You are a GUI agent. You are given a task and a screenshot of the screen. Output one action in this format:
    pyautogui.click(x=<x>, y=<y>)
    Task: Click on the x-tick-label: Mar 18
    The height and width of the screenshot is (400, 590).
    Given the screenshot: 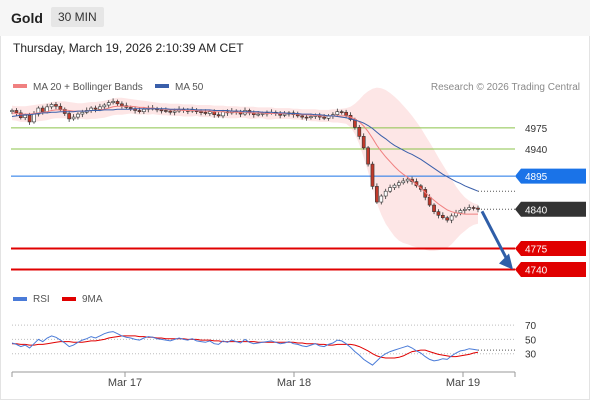 What is the action you would take?
    pyautogui.click(x=294, y=383)
    